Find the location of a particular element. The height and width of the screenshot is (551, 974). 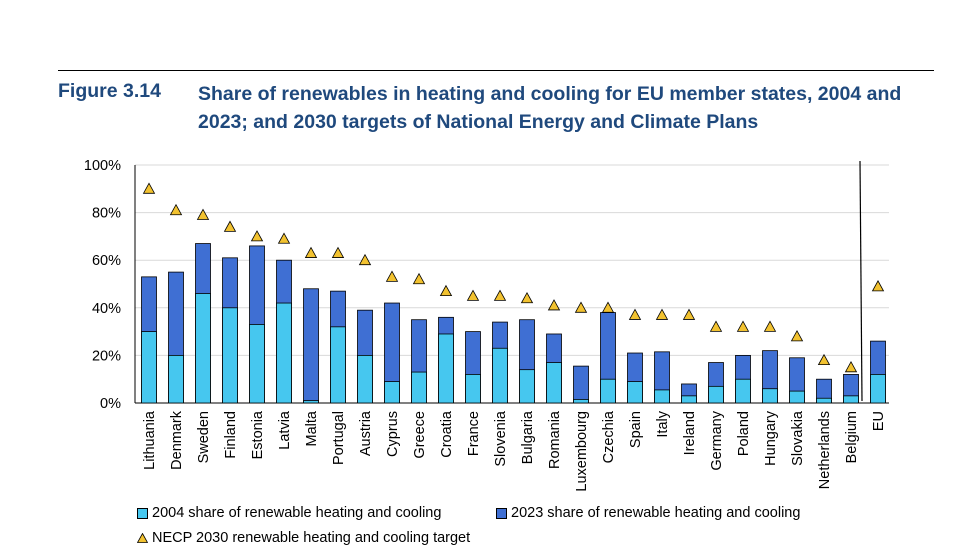

bar-2023 is located at coordinates (311, 346).